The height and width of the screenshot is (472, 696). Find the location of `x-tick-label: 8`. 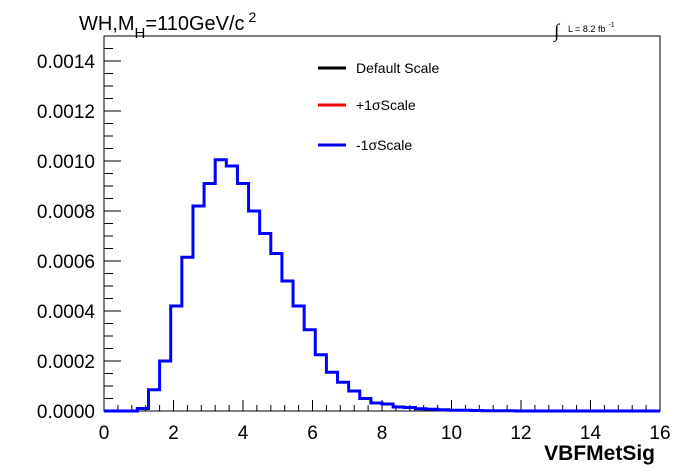

x-tick-label: 8 is located at coordinates (382, 433).